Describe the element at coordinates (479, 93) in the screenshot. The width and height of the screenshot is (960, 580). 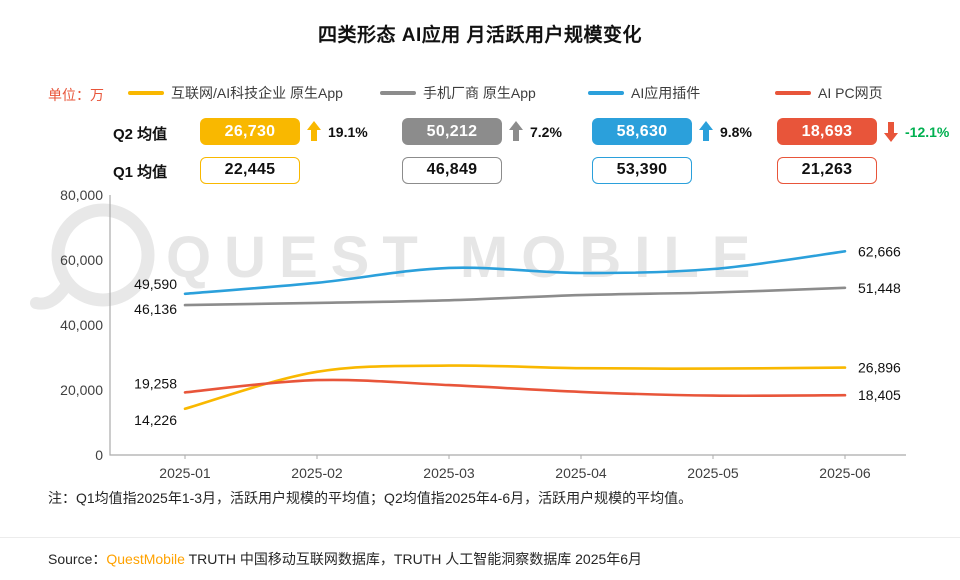
I see `legend-label: 手机厂商 原生App` at that location.